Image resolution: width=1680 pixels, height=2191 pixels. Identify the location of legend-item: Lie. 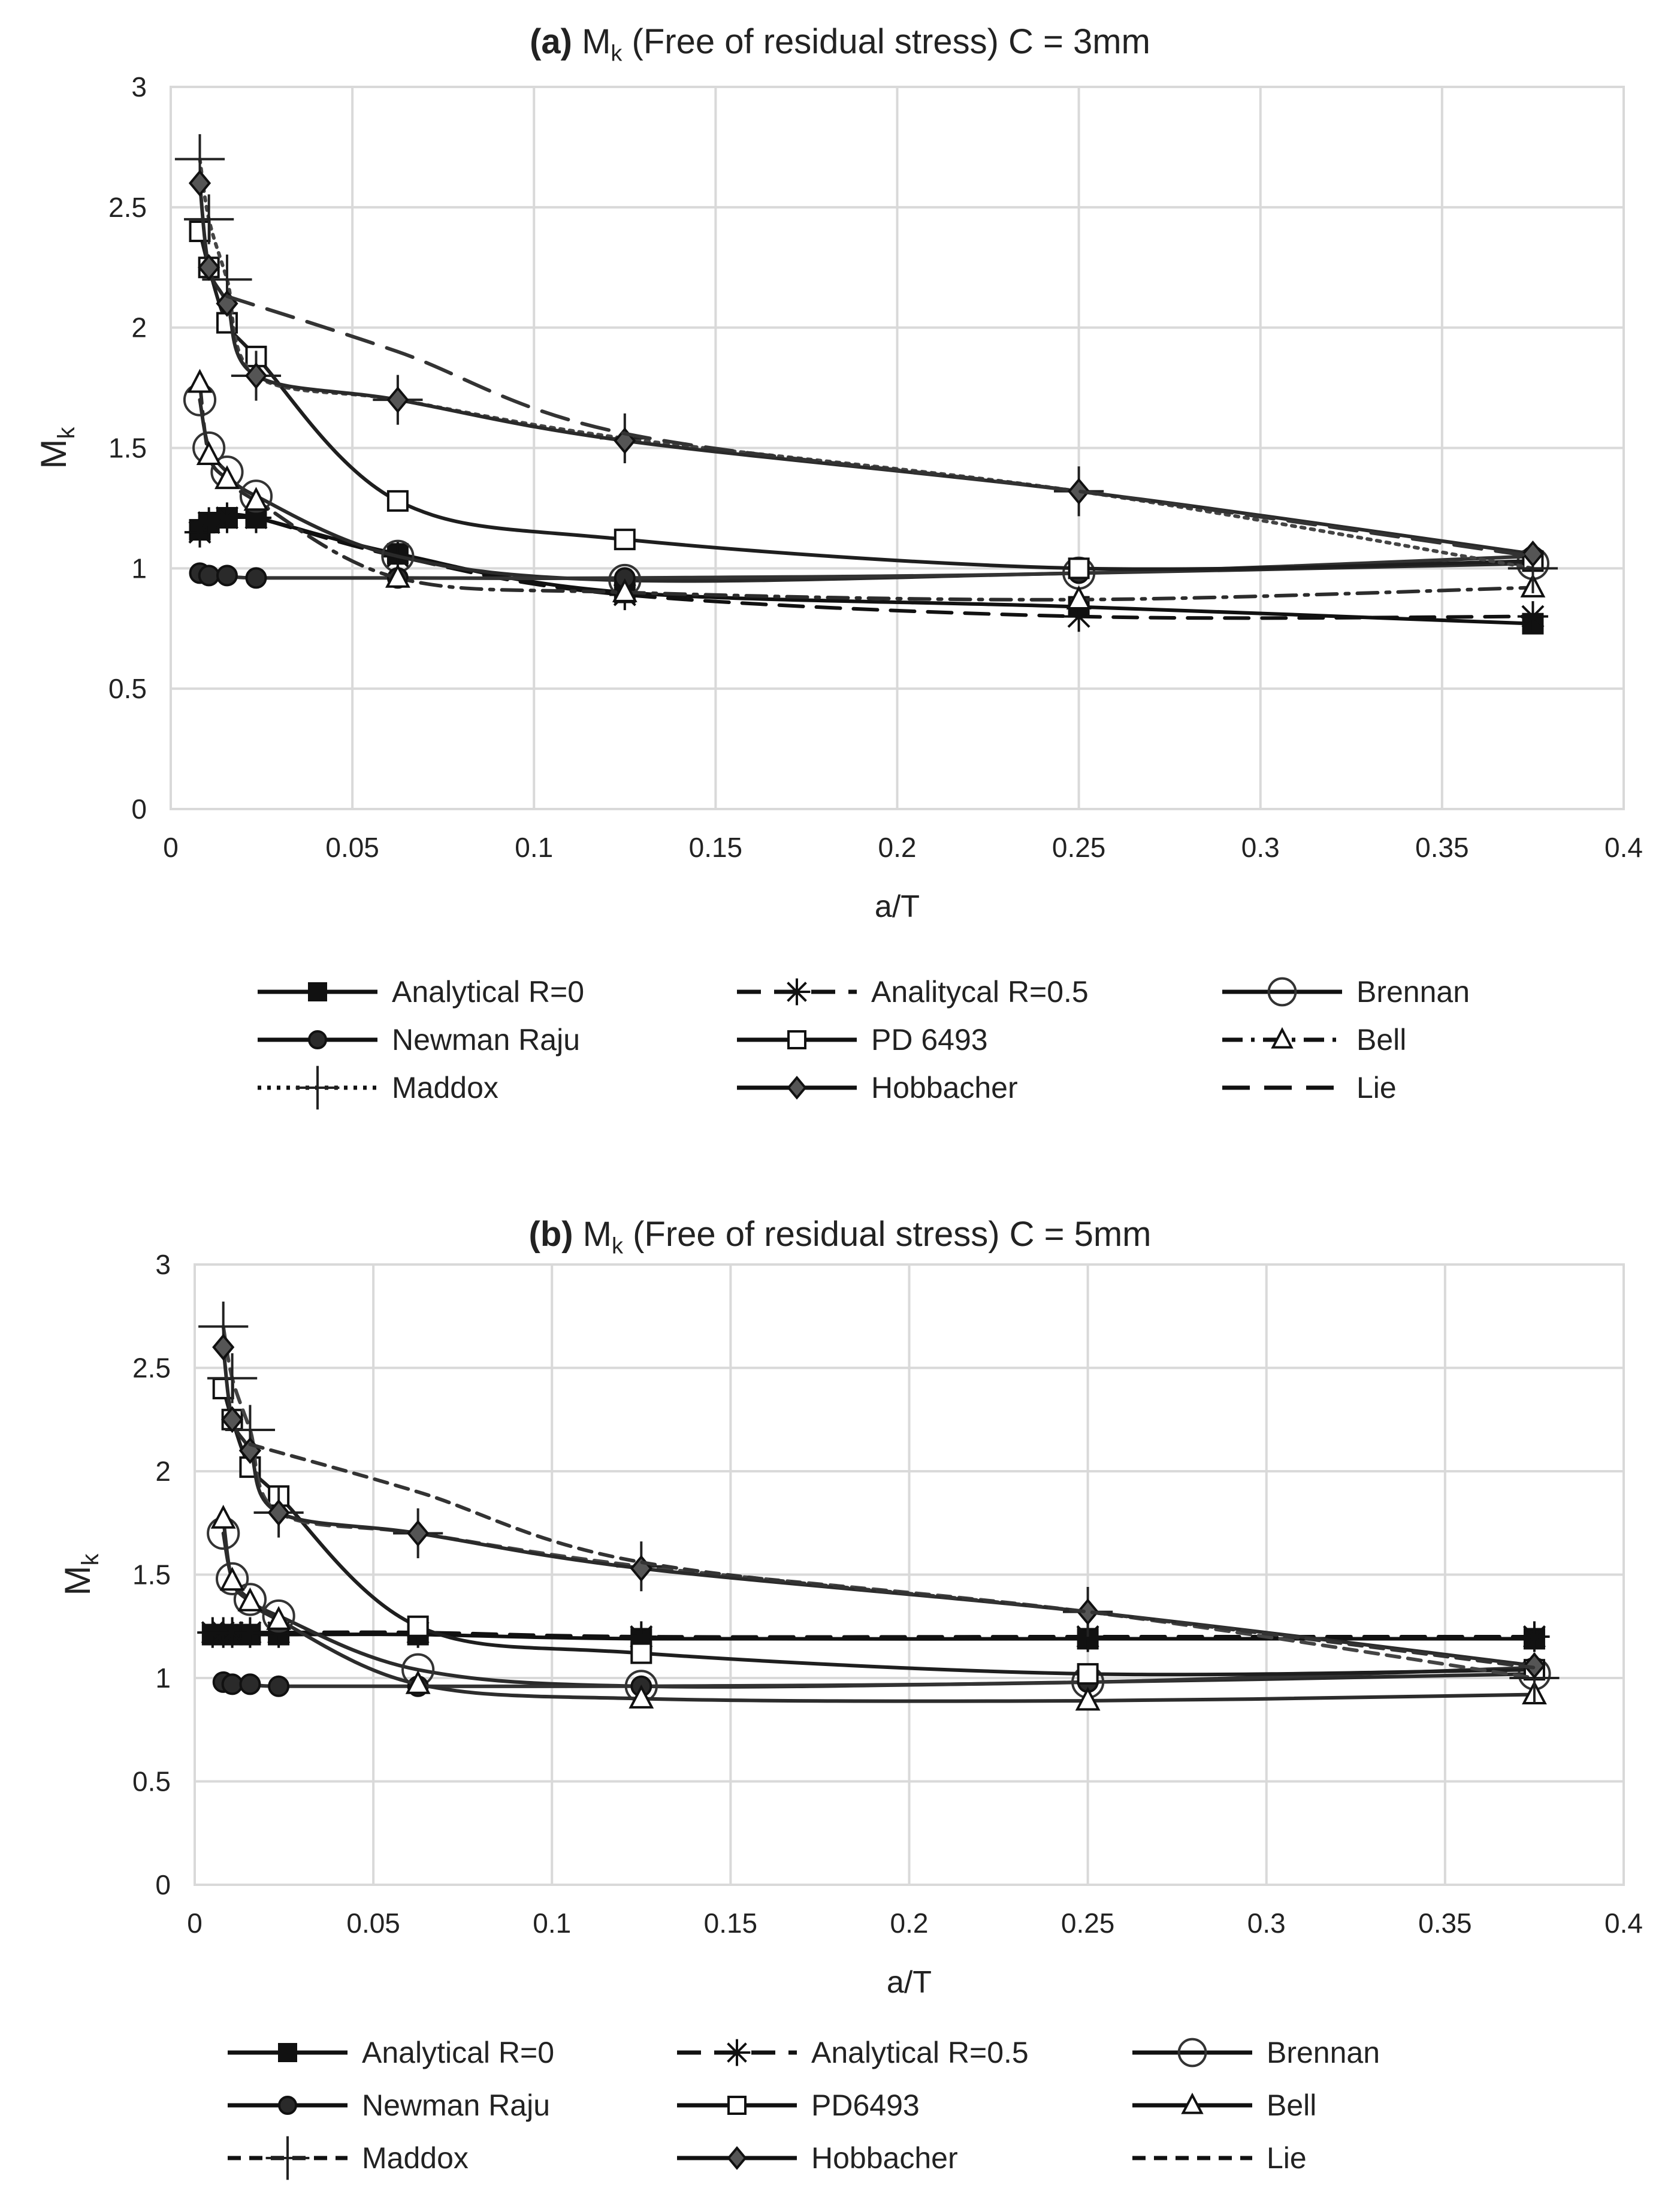
(1307, 1088).